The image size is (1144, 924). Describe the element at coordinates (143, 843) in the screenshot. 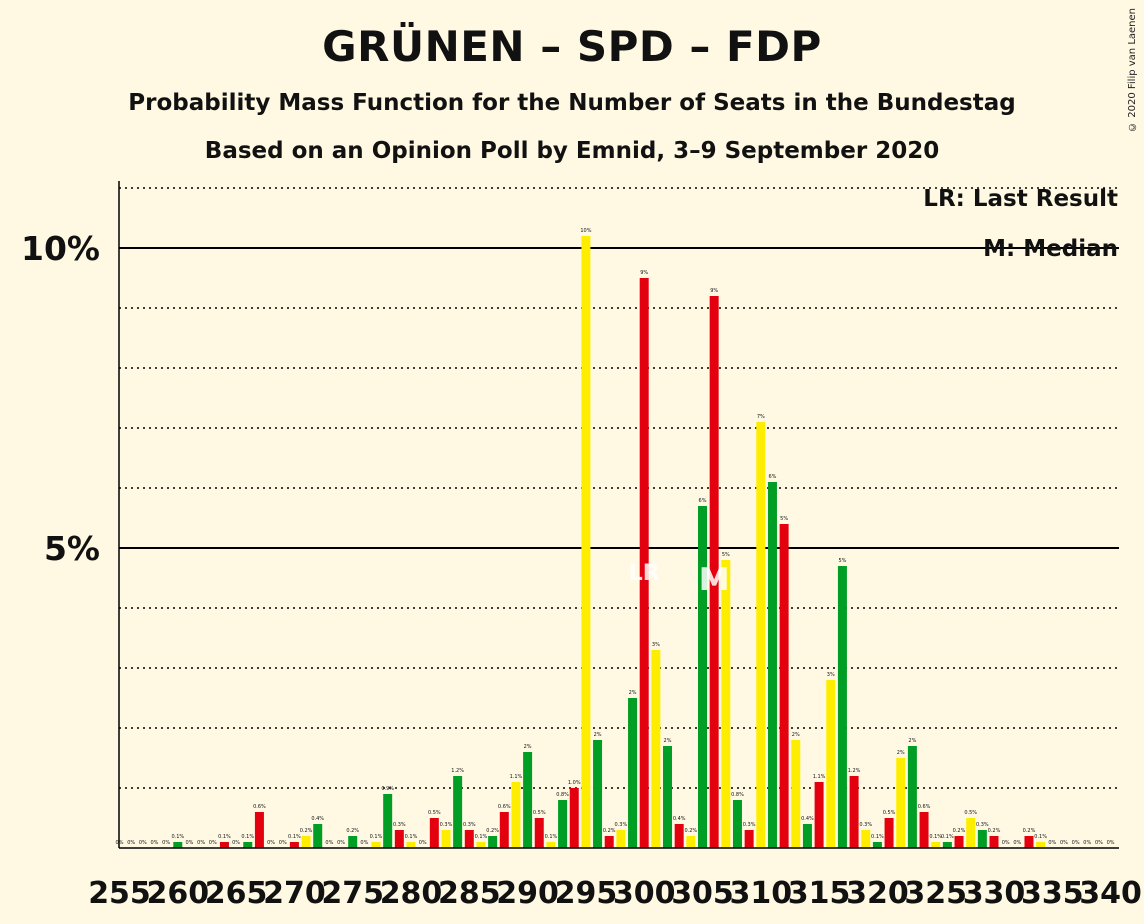

I see `data-label-257: 0%` at that location.